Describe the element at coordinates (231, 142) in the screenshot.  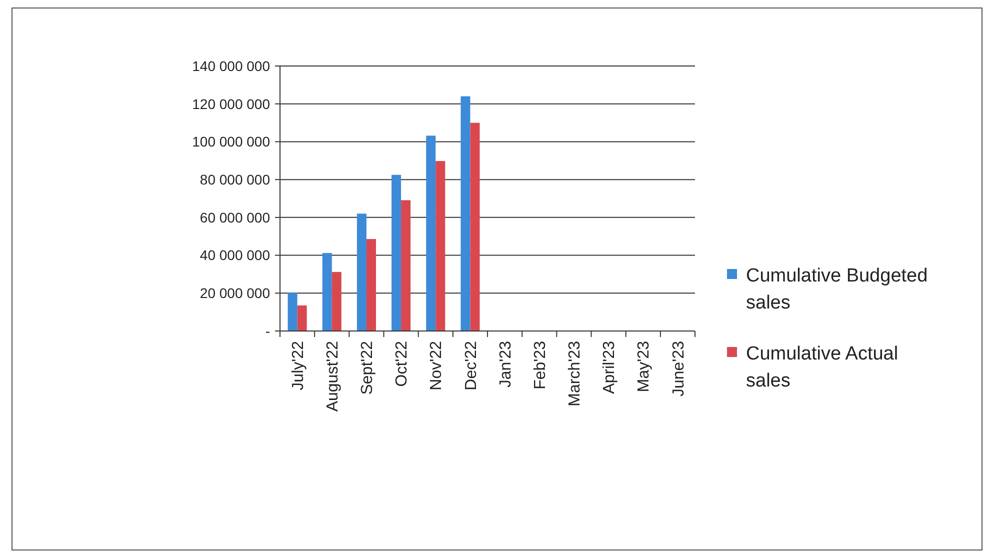
I see `y-tick-label: 100 000 000` at that location.